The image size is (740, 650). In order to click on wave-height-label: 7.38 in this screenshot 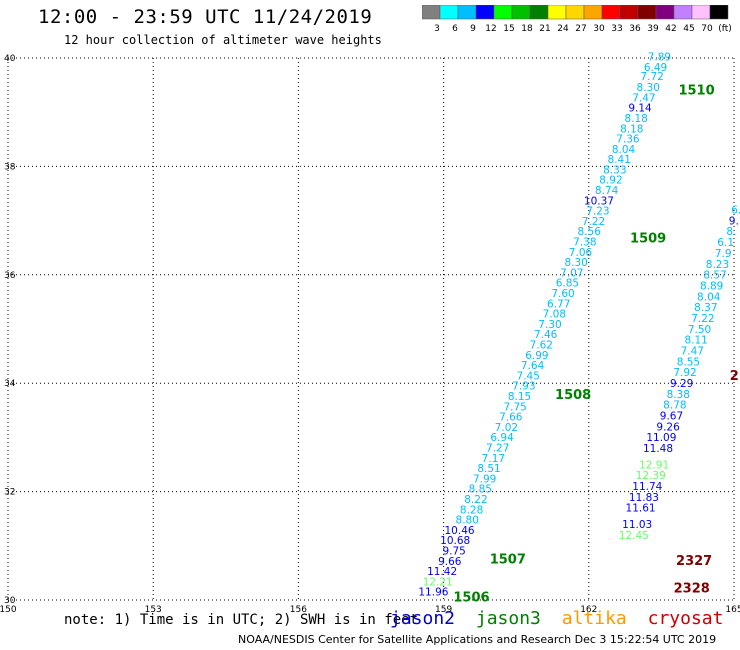, I will do `click(584, 243)`.